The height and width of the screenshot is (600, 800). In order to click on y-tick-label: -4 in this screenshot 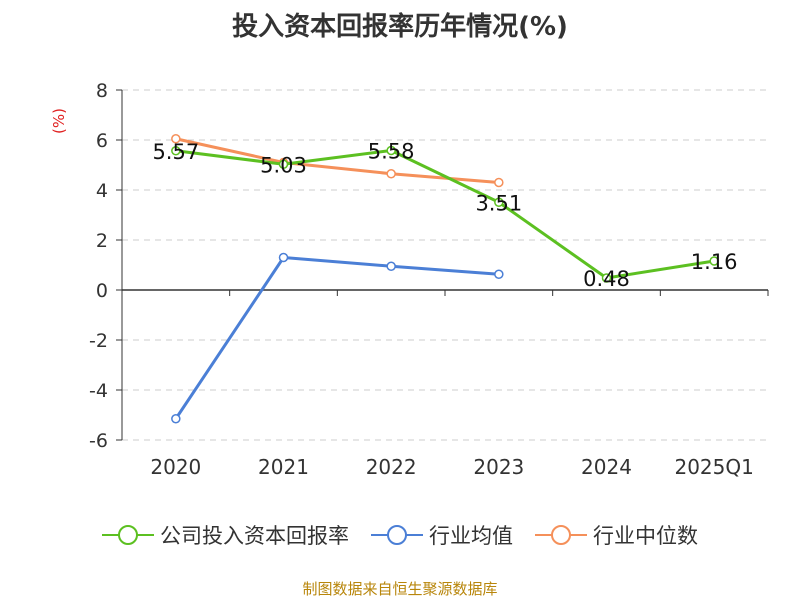, I will do `click(98, 391)`.